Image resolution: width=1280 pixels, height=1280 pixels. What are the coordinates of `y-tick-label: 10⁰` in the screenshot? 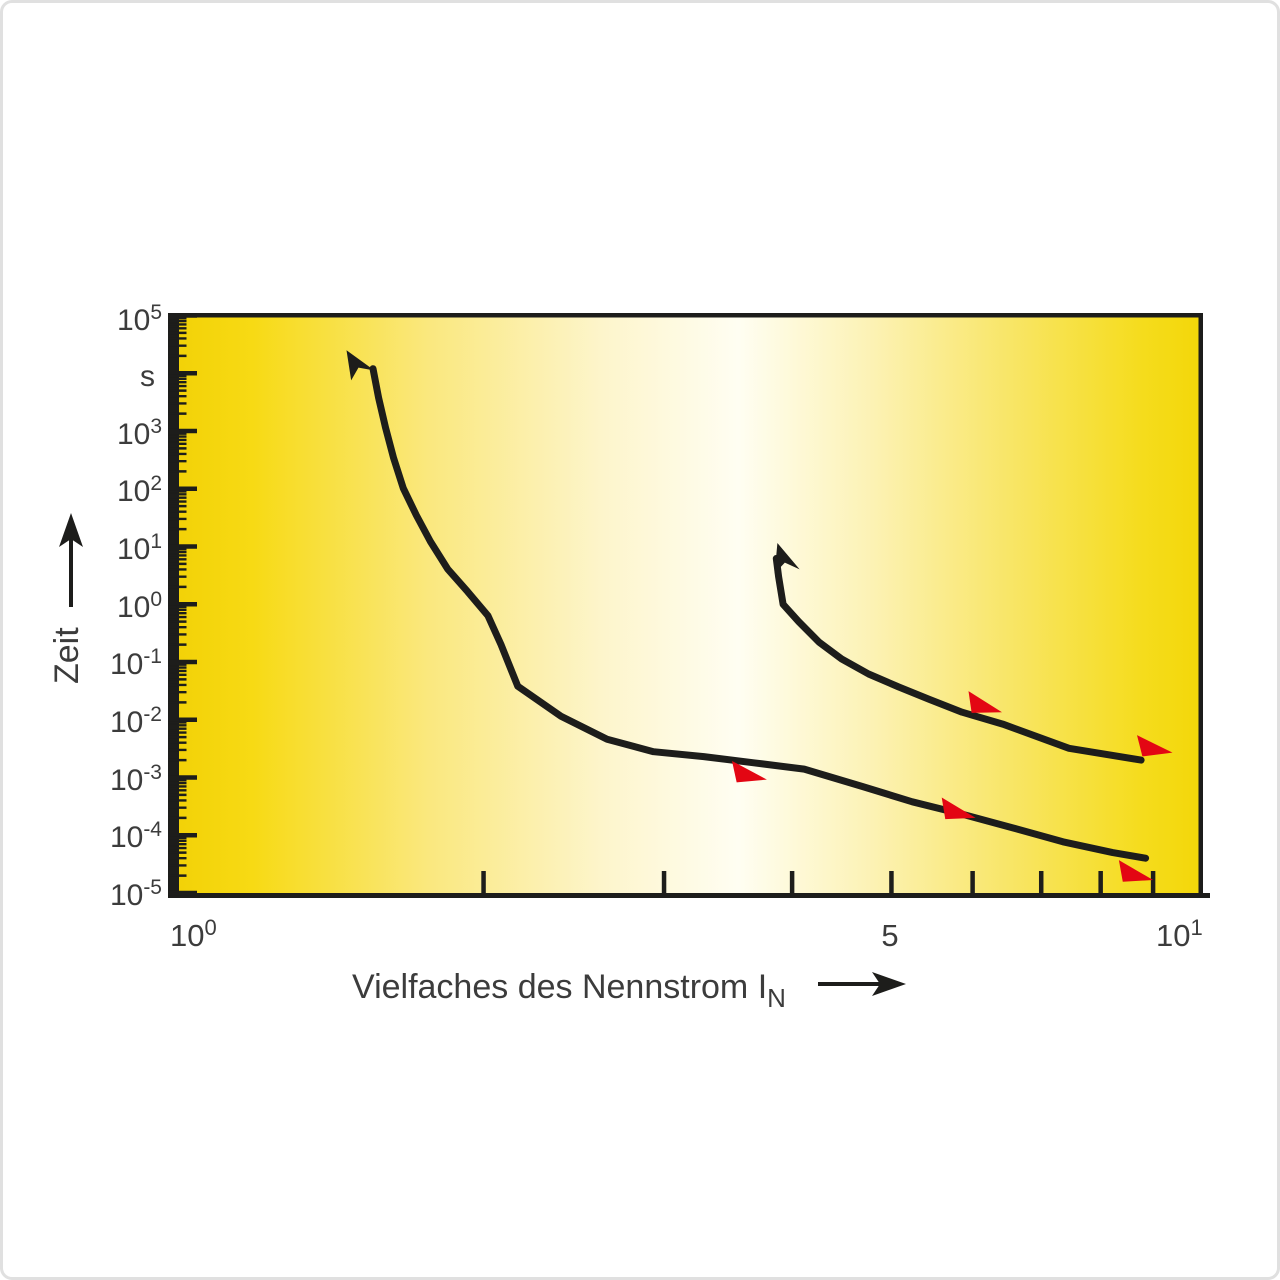 It's located at (139, 606).